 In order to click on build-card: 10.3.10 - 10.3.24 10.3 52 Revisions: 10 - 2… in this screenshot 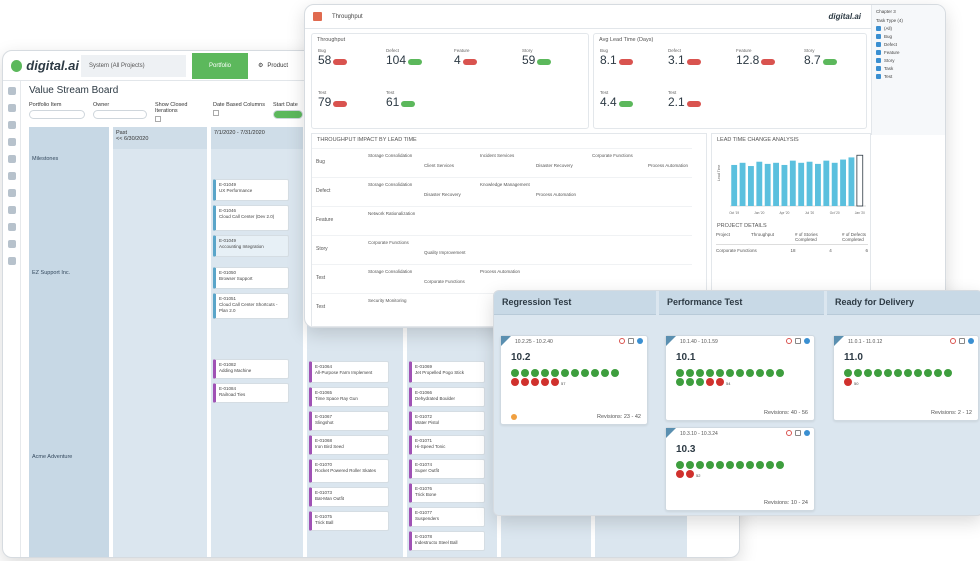, I will do `click(740, 469)`.